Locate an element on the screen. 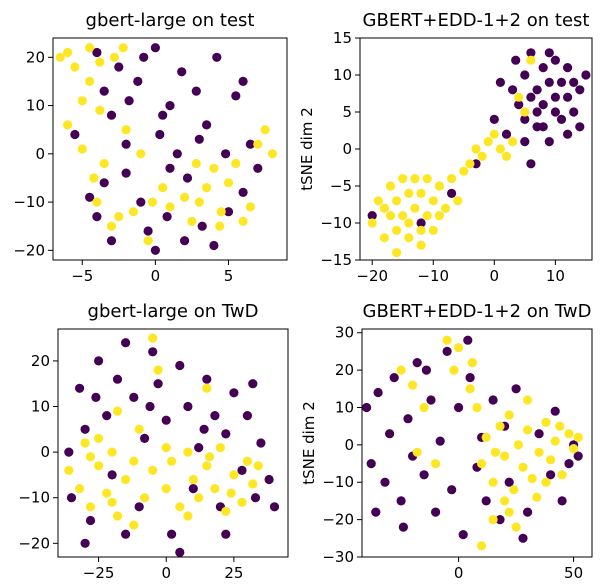  y-tick-label: 15 is located at coordinates (342, 38).